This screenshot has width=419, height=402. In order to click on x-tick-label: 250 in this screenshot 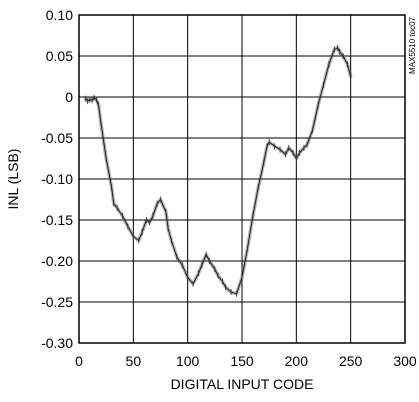, I will do `click(351, 361)`.